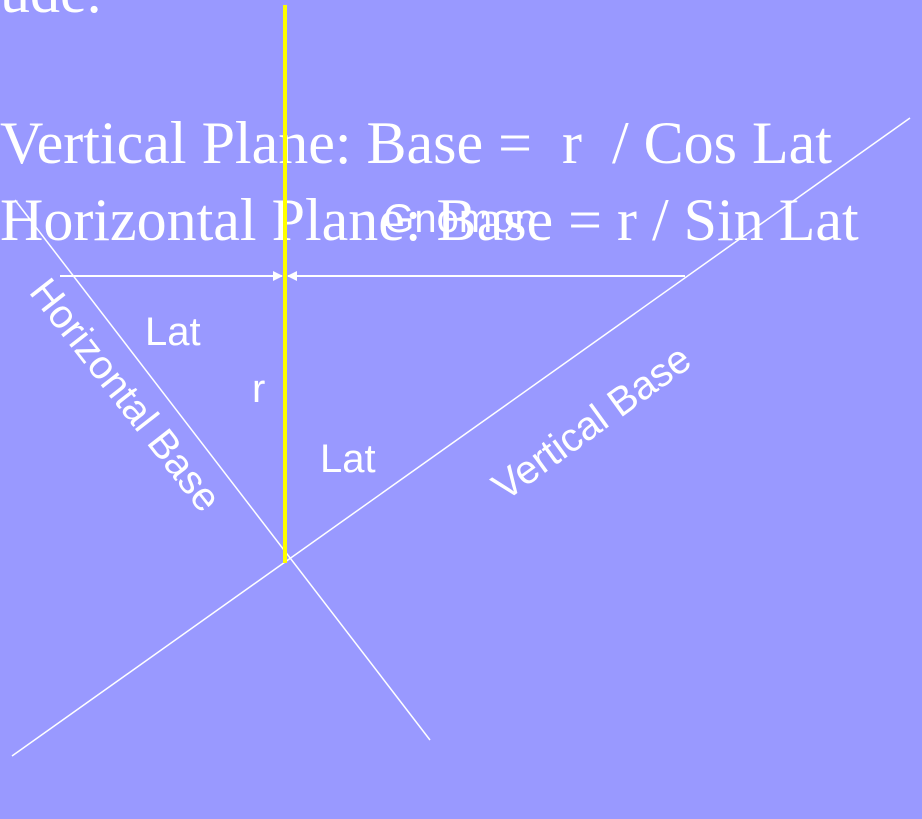 This screenshot has width=922, height=819. I want to click on r-label: r, so click(258, 389).